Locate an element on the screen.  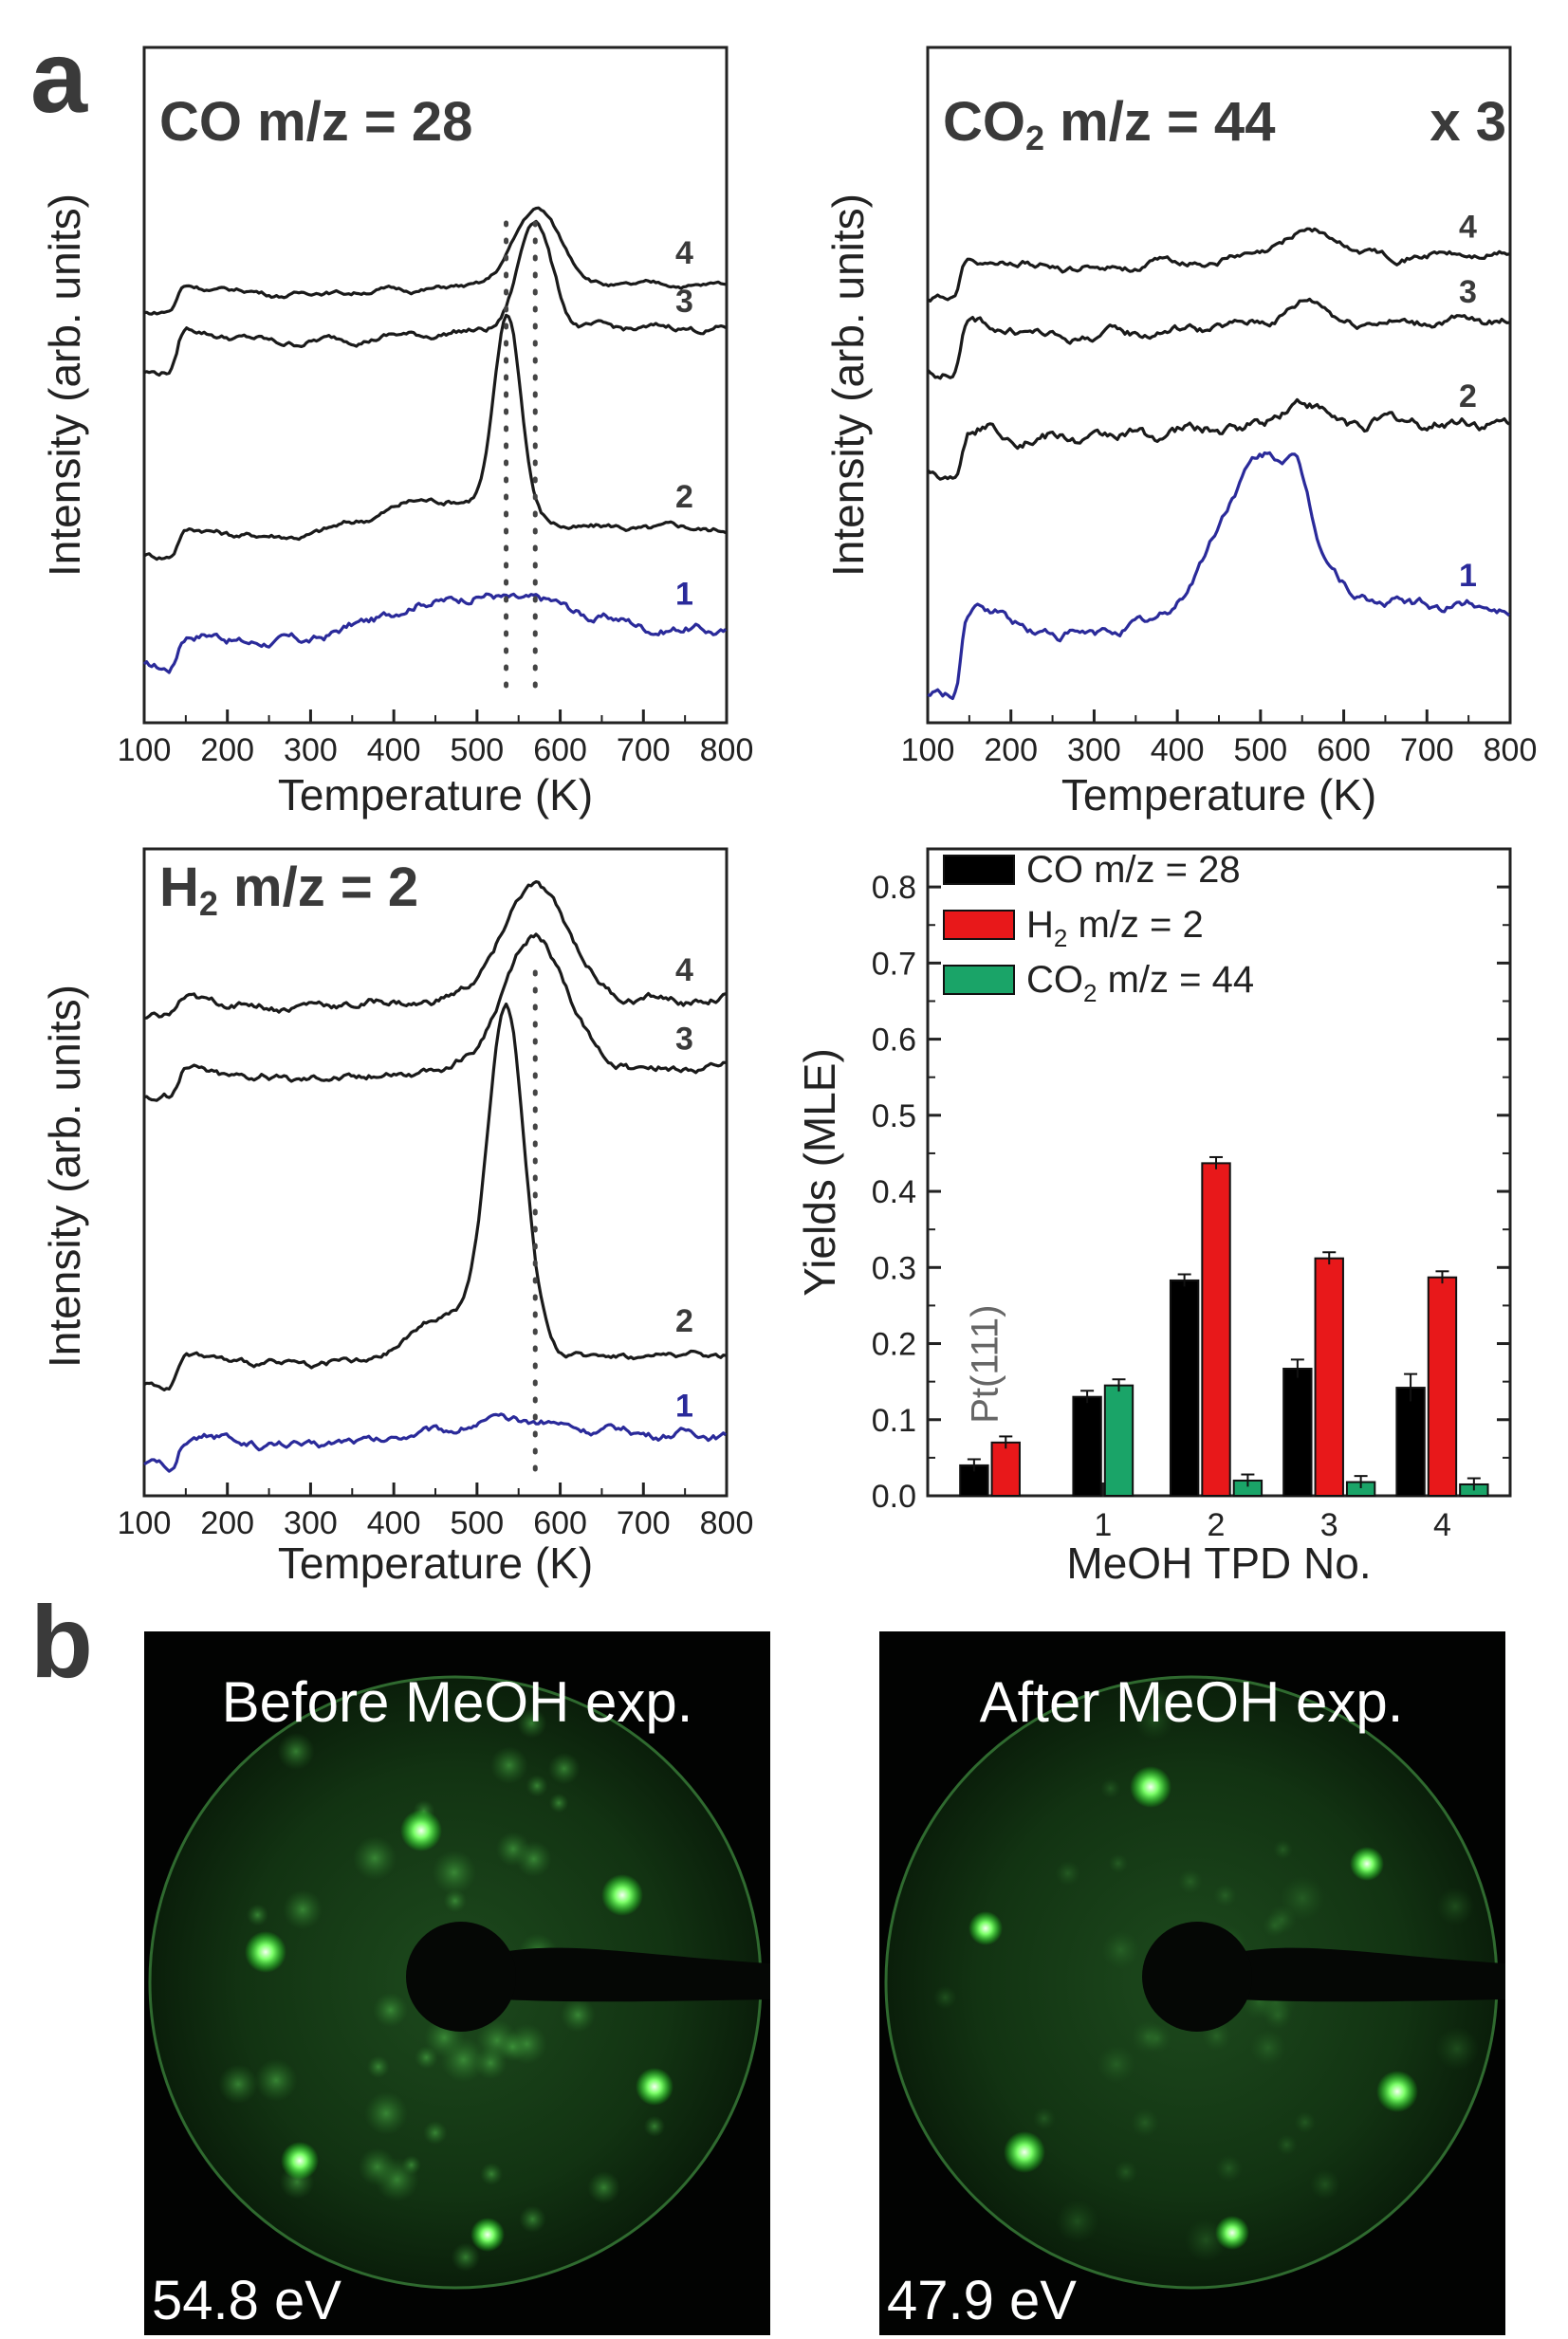
h2-x-tick-label: 200 is located at coordinates (227, 1523).